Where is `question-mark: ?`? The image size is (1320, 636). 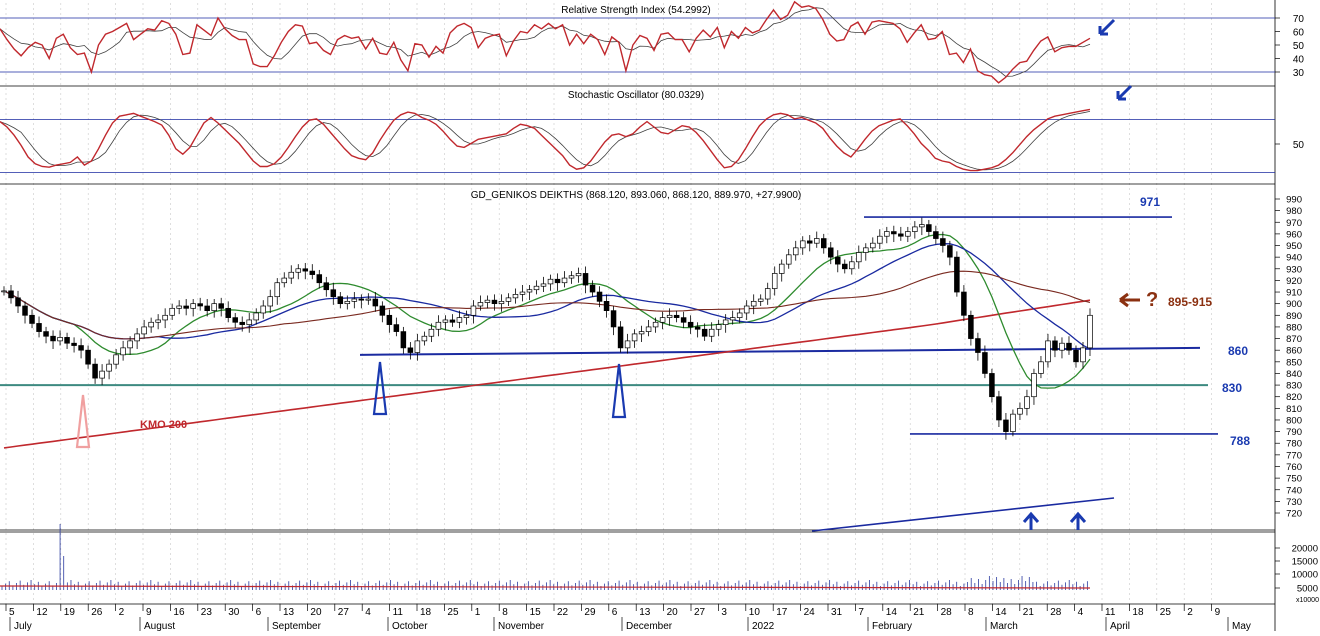
question-mark: ? is located at coordinates (1152, 300).